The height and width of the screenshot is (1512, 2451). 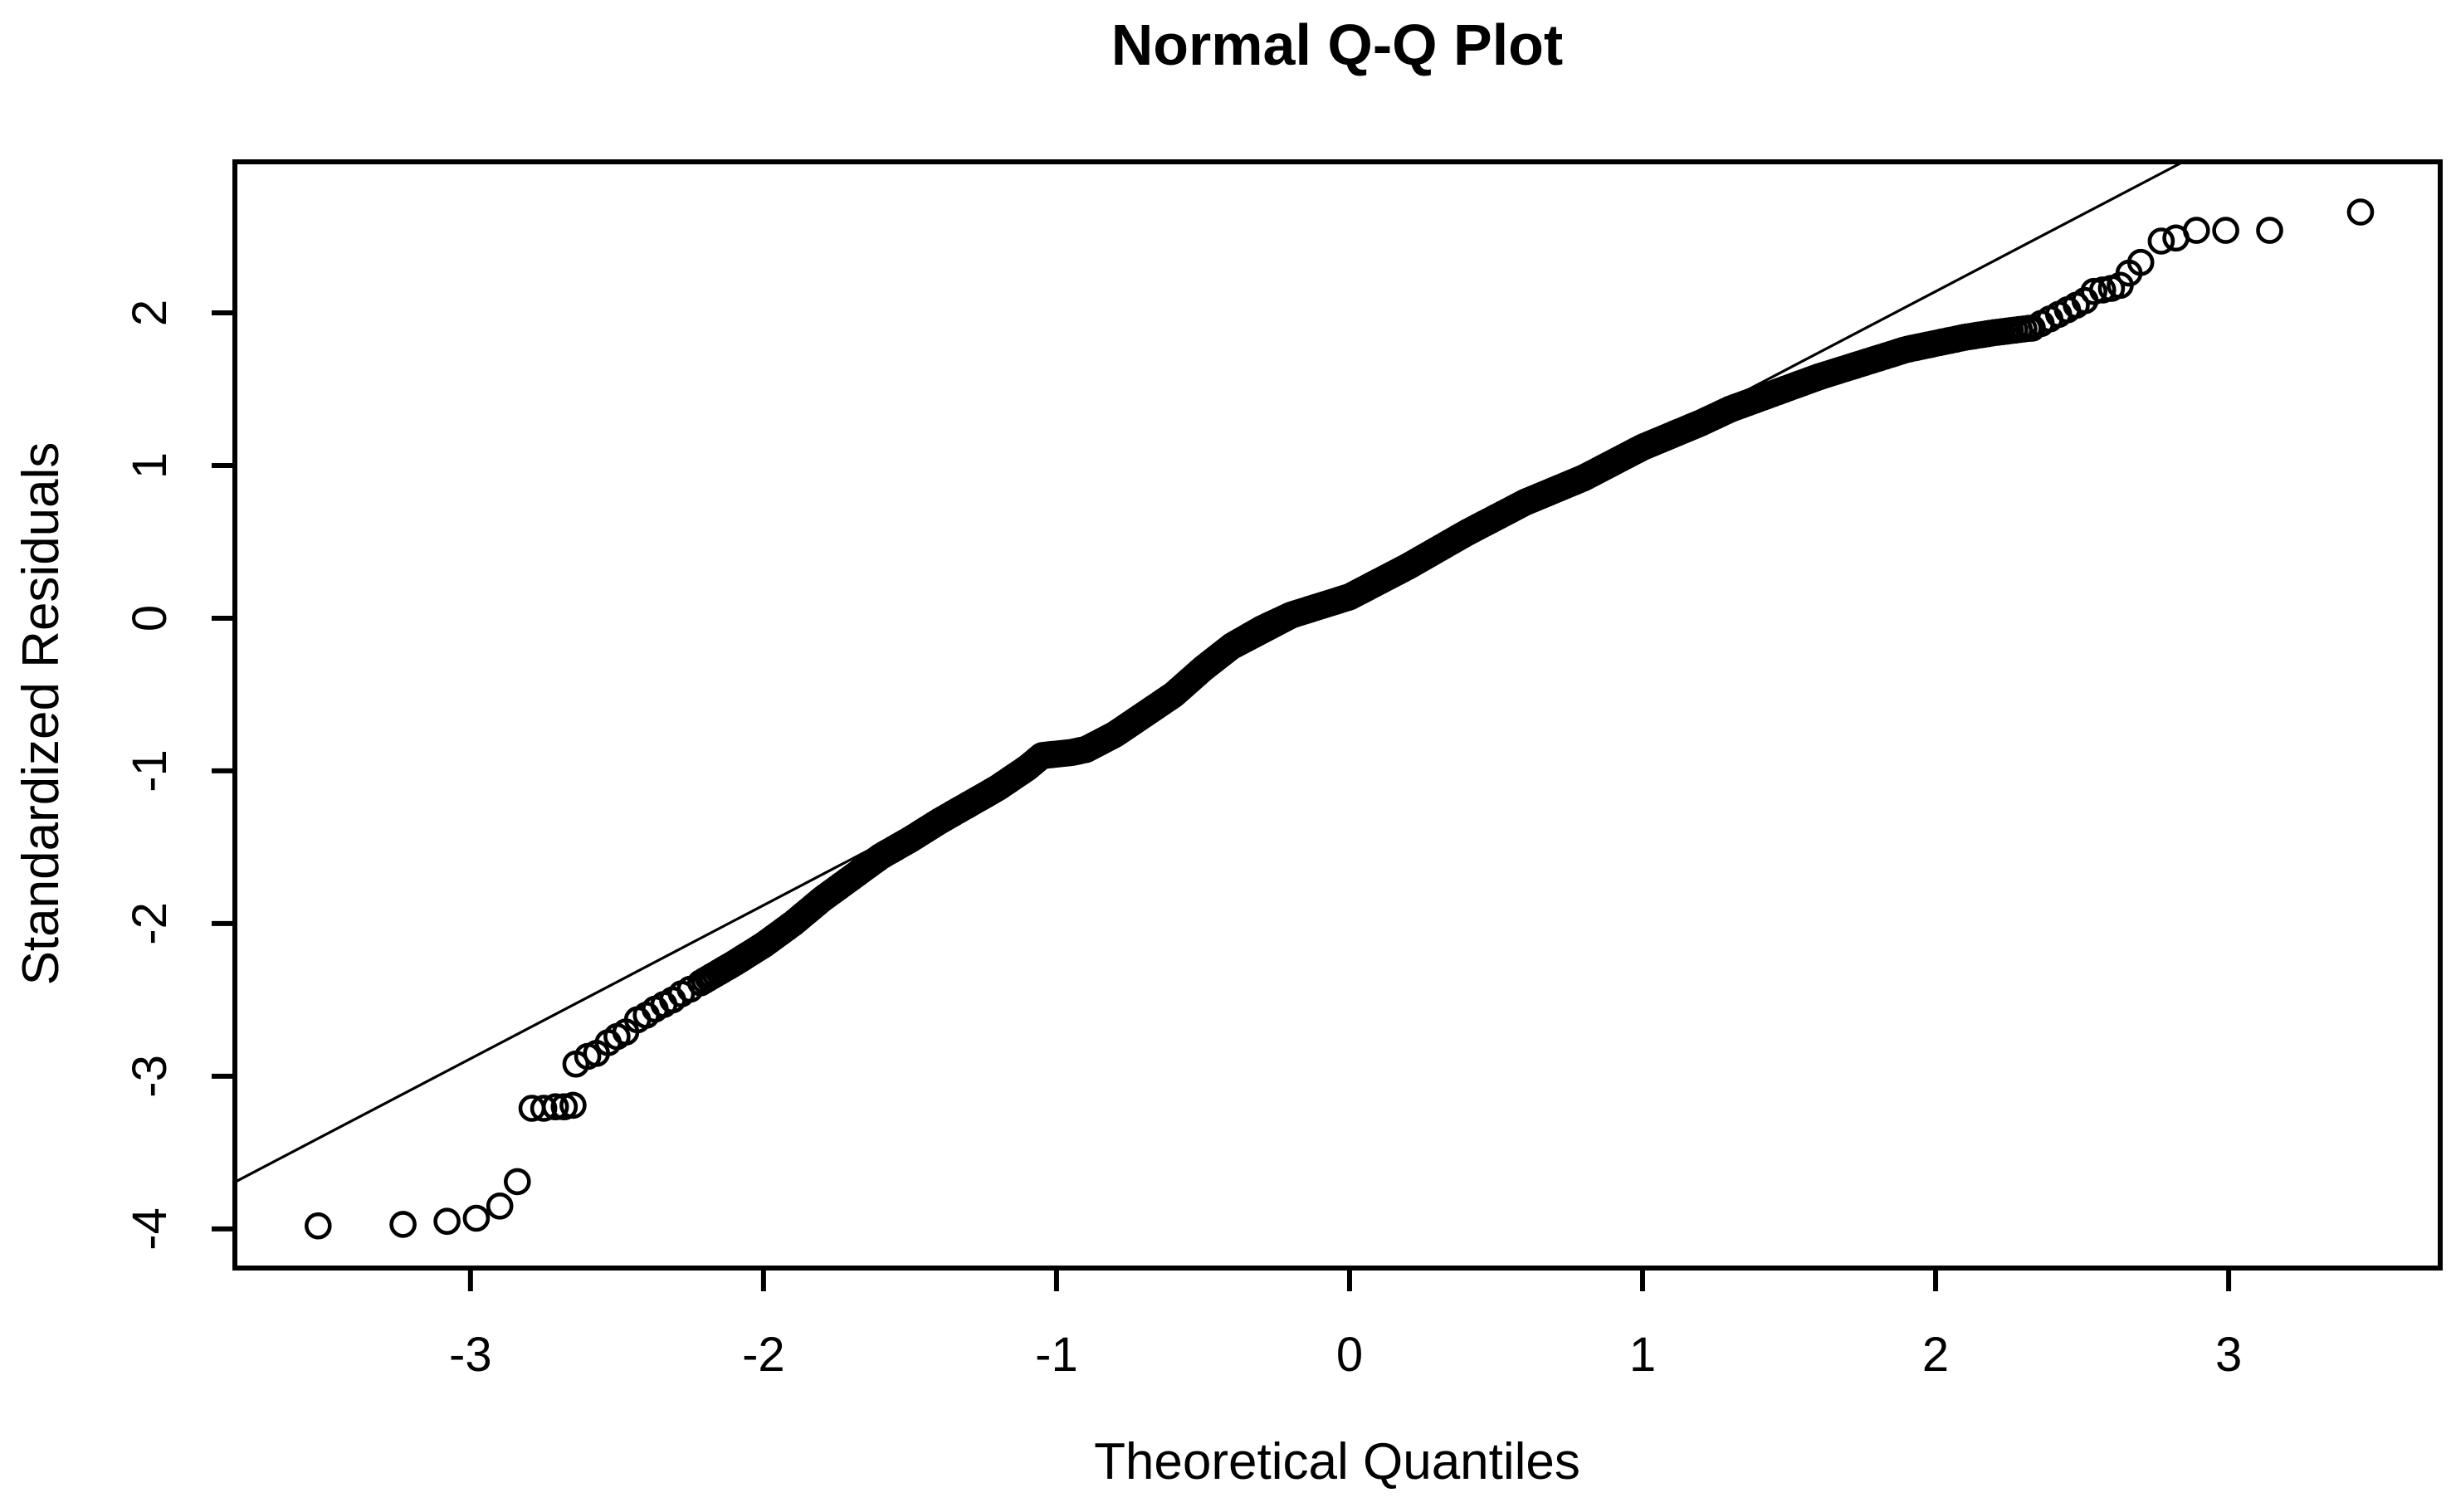 What do you see at coordinates (763, 1355) in the screenshot?
I see `x-tick-label: -2` at bounding box center [763, 1355].